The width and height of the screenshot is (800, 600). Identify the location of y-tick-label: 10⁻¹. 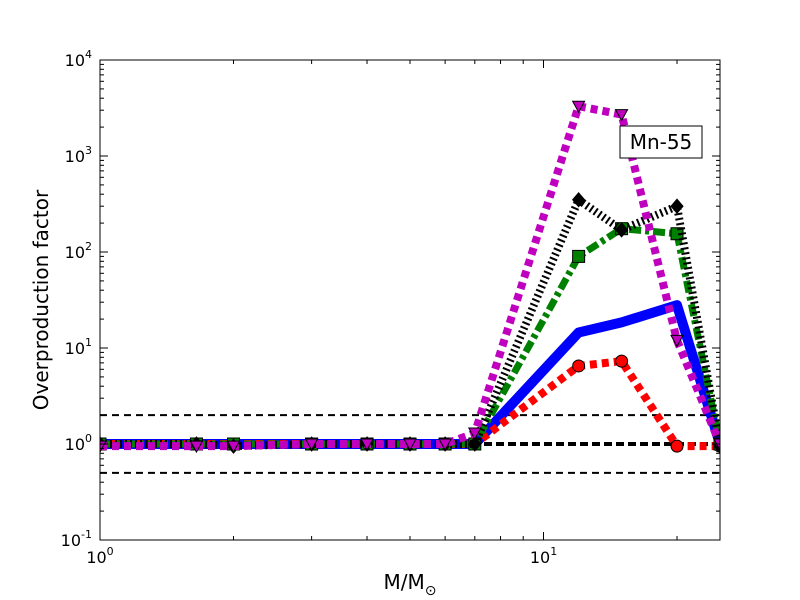
(76, 539).